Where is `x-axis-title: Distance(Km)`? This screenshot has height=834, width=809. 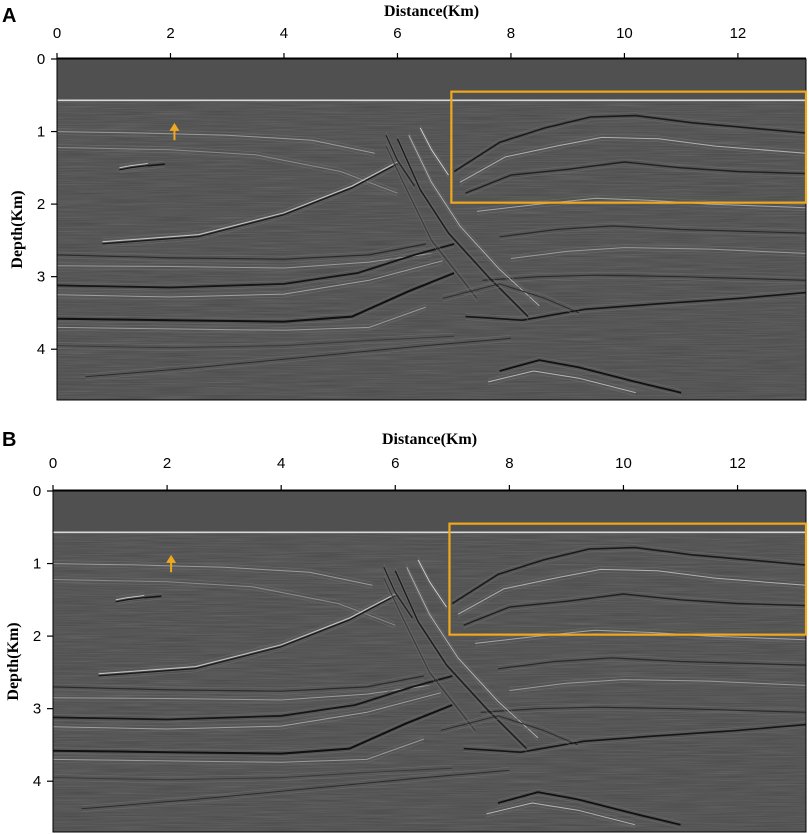
x-axis-title: Distance(Km) is located at coordinates (431, 11).